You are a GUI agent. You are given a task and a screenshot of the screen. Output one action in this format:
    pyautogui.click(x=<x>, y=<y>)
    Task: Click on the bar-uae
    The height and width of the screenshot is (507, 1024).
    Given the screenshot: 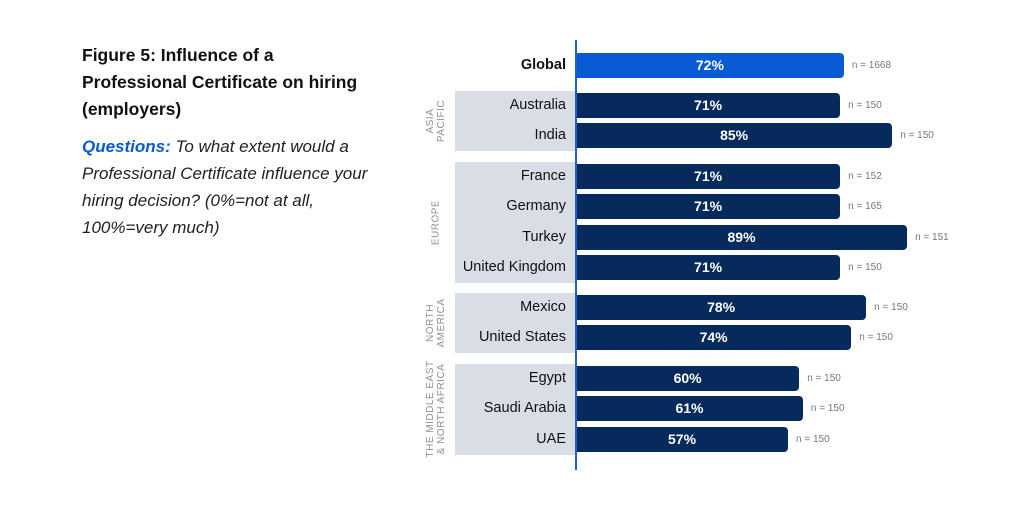 What is the action you would take?
    pyautogui.click(x=682, y=439)
    